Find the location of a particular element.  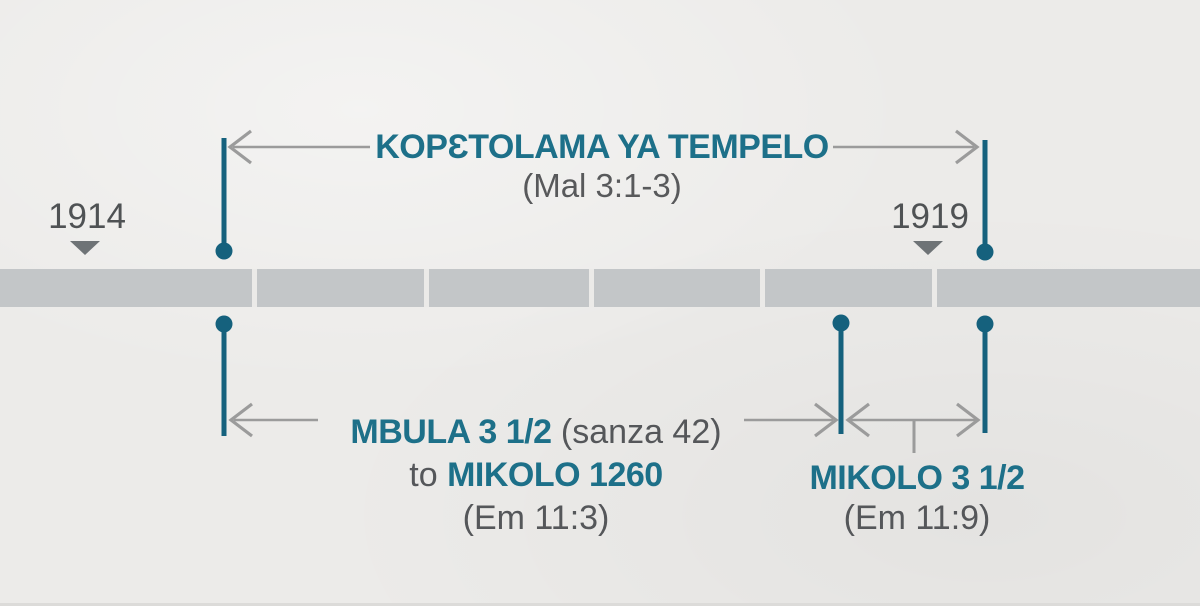

caption-target-bold: MIKOLO 1260 is located at coordinates (555, 475).